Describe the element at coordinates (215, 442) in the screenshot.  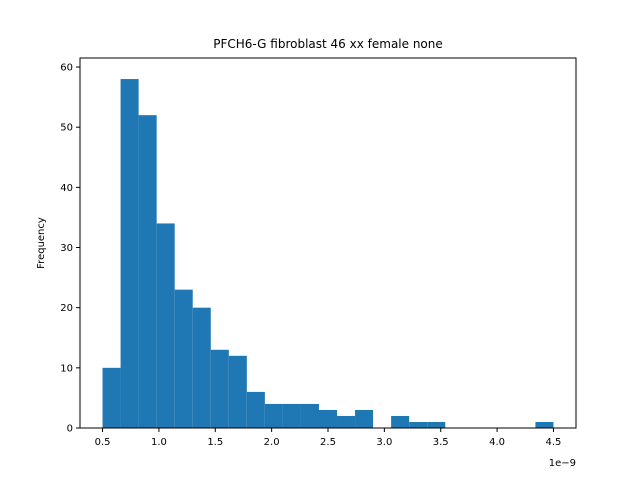
I see `x-tick-label: 1.5` at that location.